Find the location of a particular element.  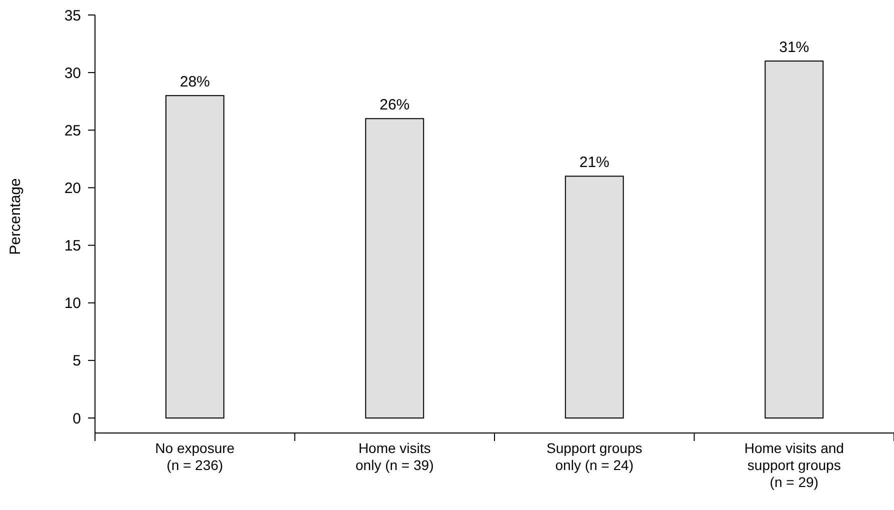

y-tick-label: 20 is located at coordinates (72, 188).